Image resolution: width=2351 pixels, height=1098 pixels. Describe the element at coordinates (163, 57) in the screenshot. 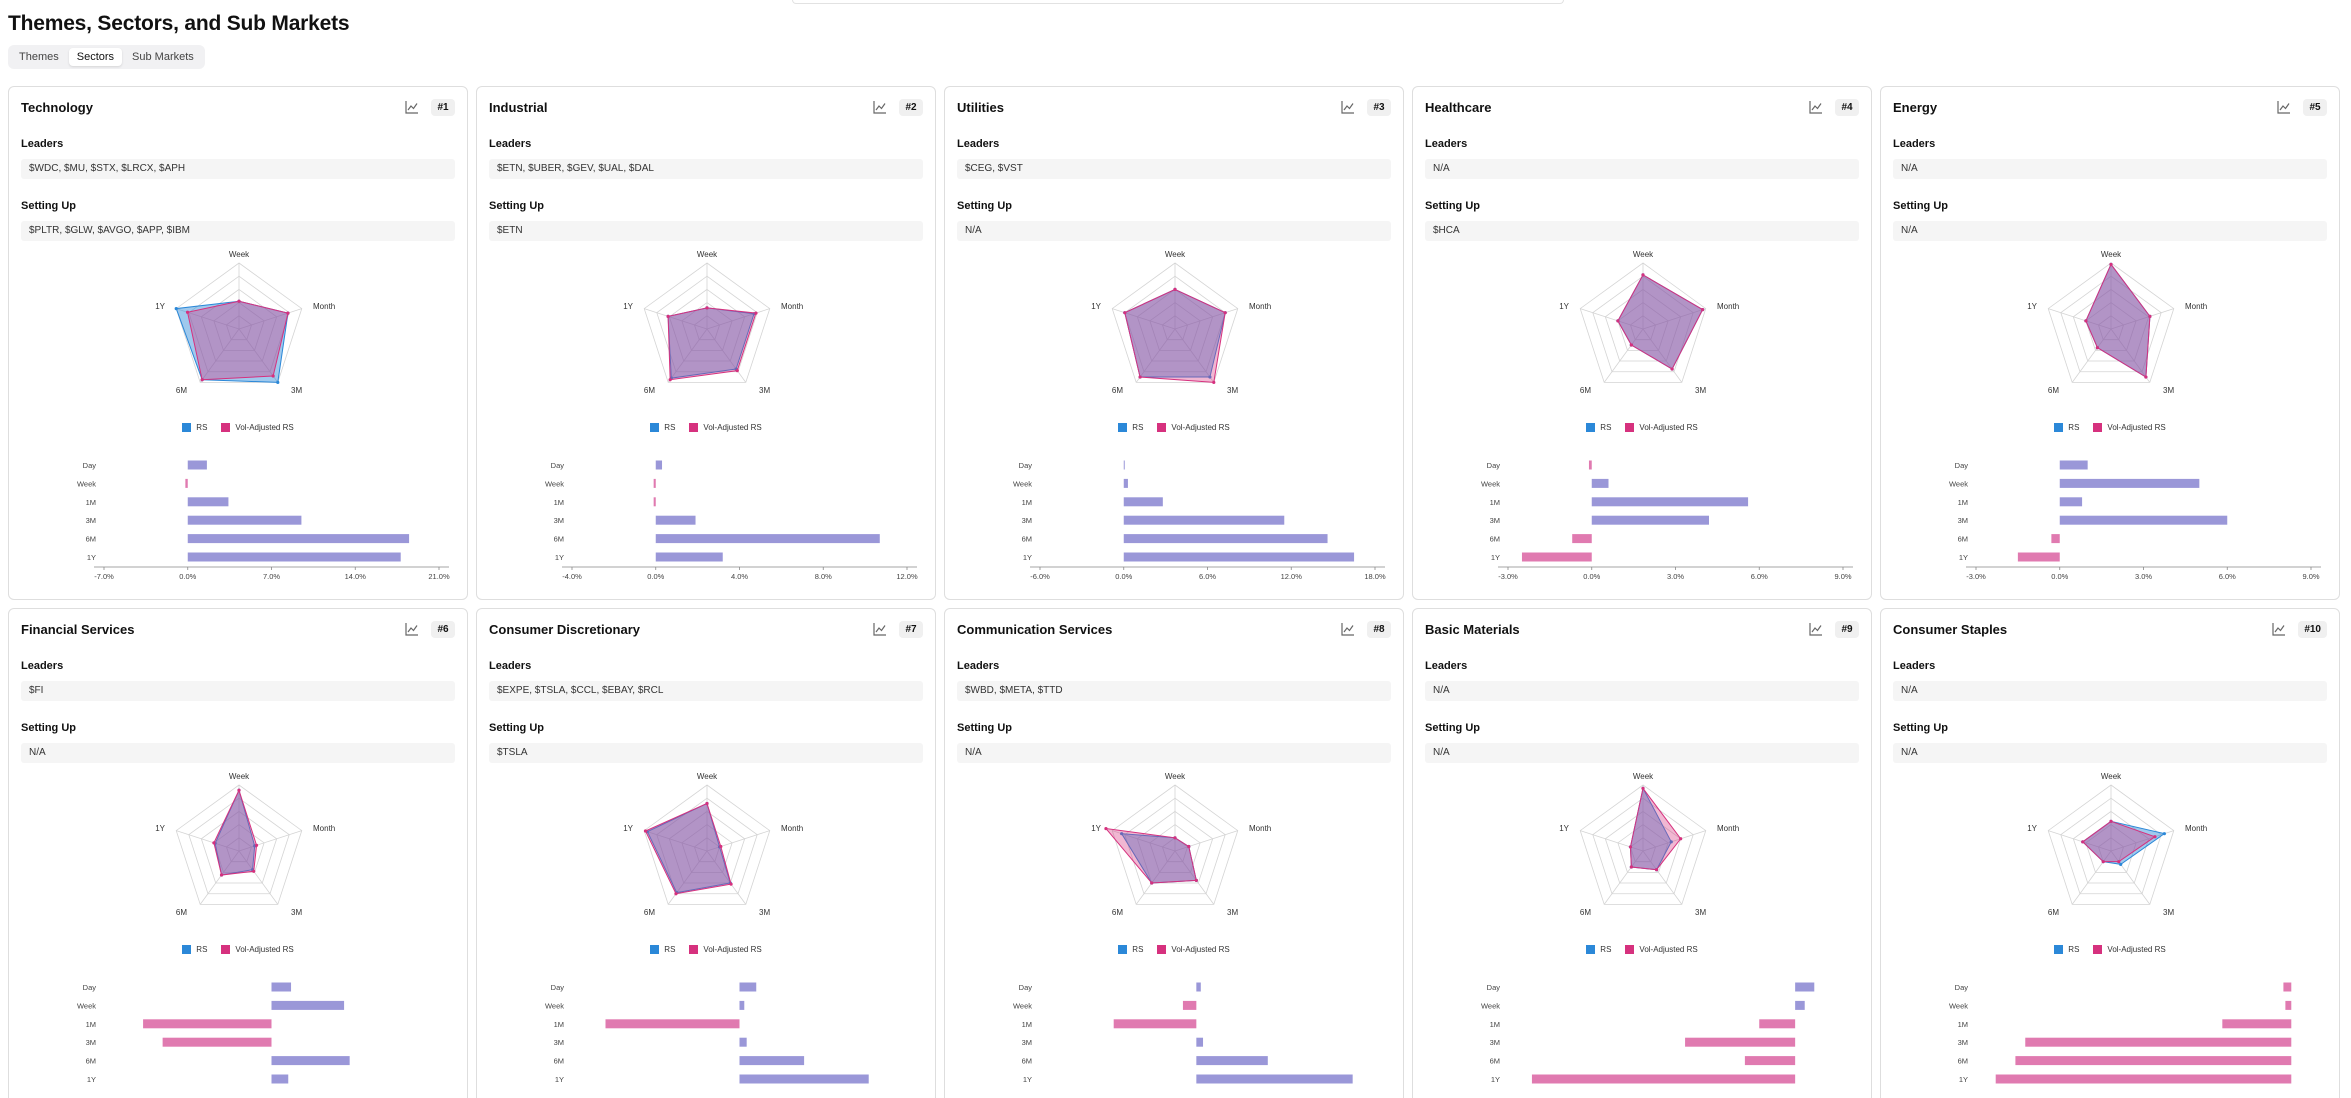

I see `tab-sub-markets: Sub Markets` at that location.